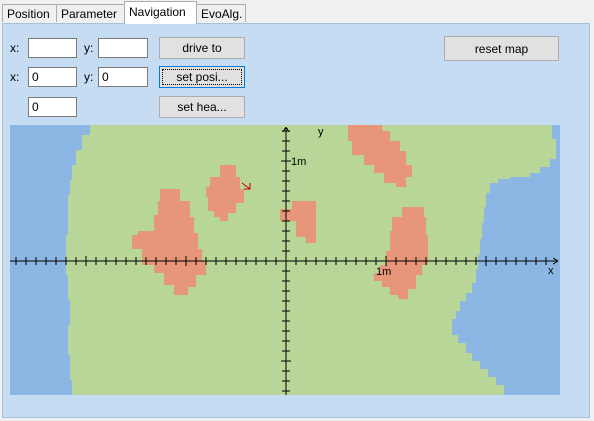  I want to click on robot-heading-marker, so click(246, 186).